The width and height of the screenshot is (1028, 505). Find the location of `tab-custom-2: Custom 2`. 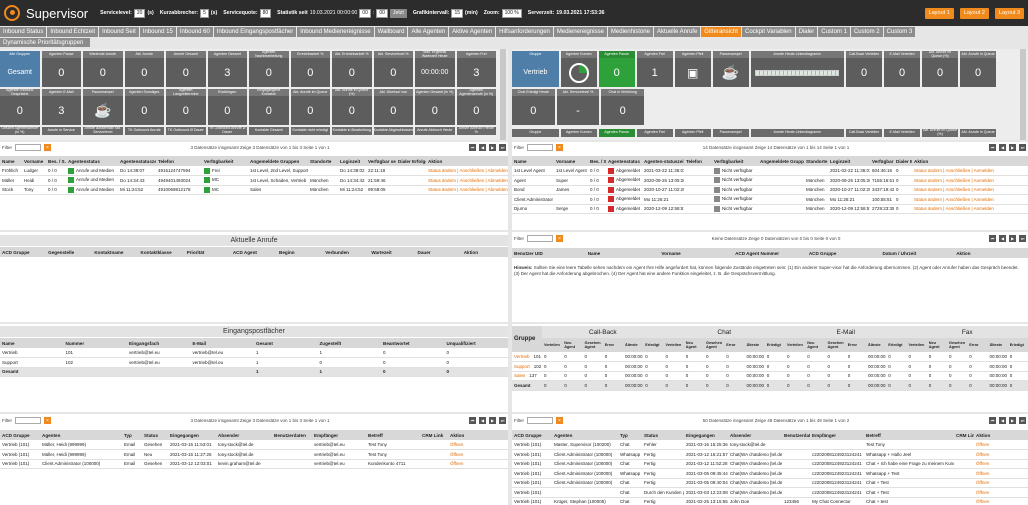

tab-custom-2: Custom 2 is located at coordinates (866, 32).